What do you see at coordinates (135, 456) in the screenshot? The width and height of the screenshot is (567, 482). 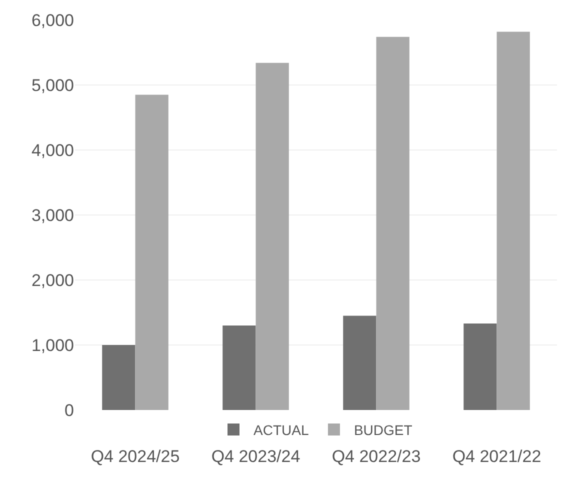 I see `x-tick-label: Q4 2024/25` at bounding box center [135, 456].